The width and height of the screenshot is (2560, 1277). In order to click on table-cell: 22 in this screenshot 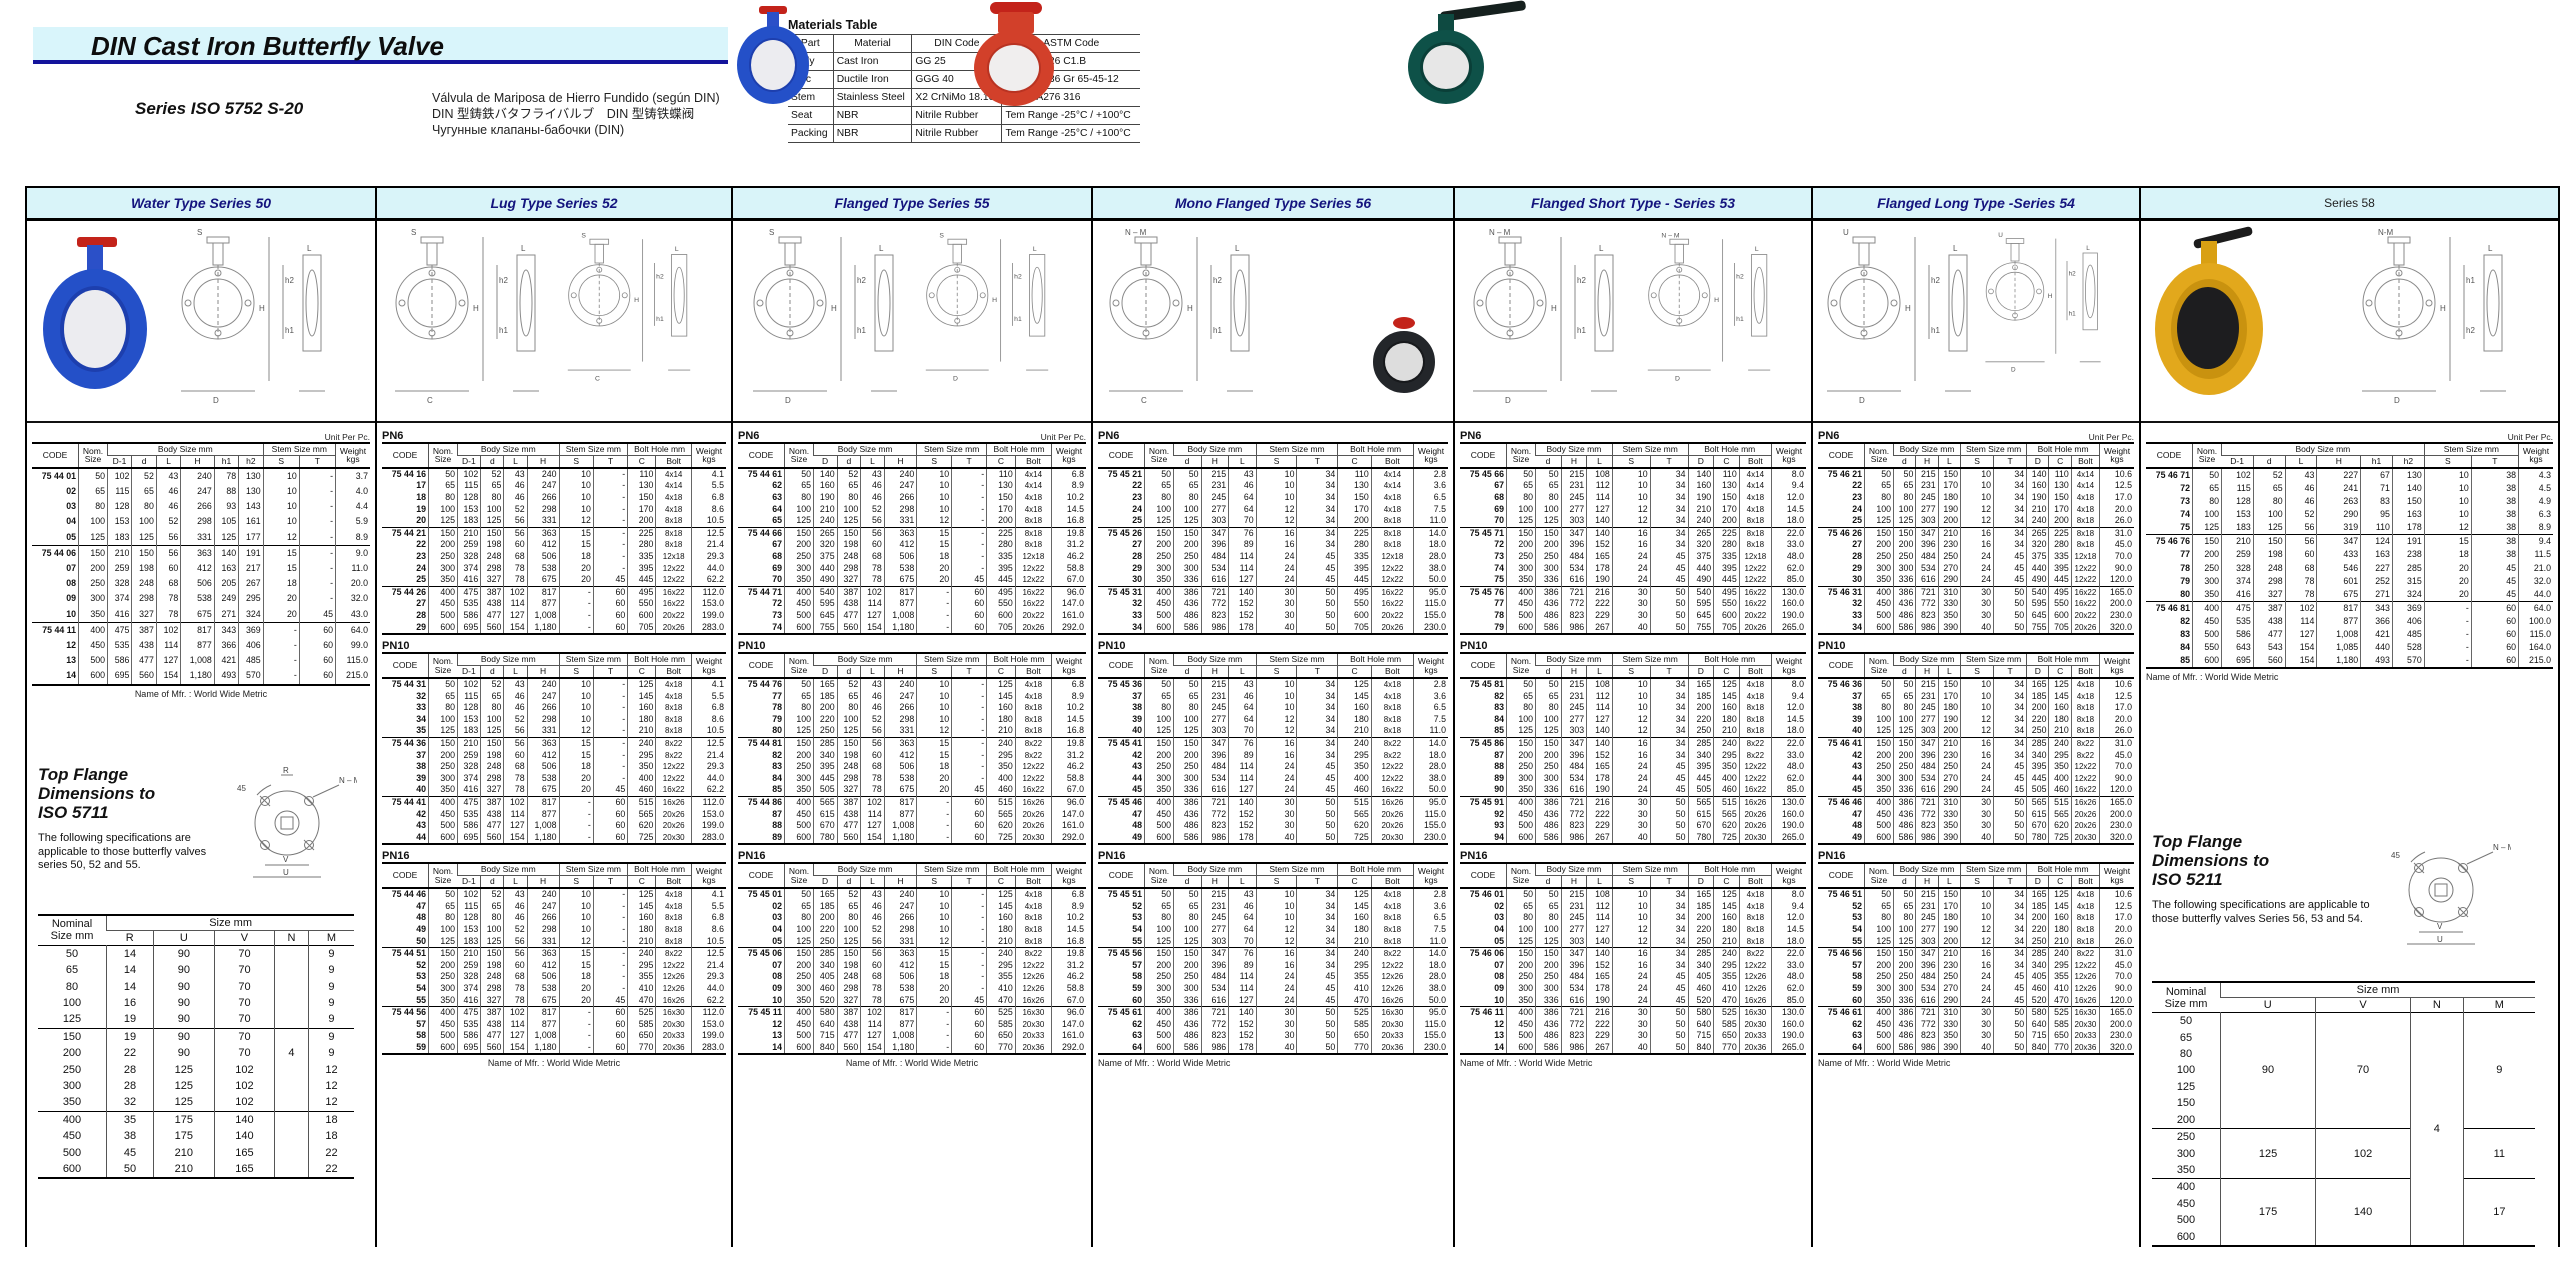, I will do `click(331, 1152)`.